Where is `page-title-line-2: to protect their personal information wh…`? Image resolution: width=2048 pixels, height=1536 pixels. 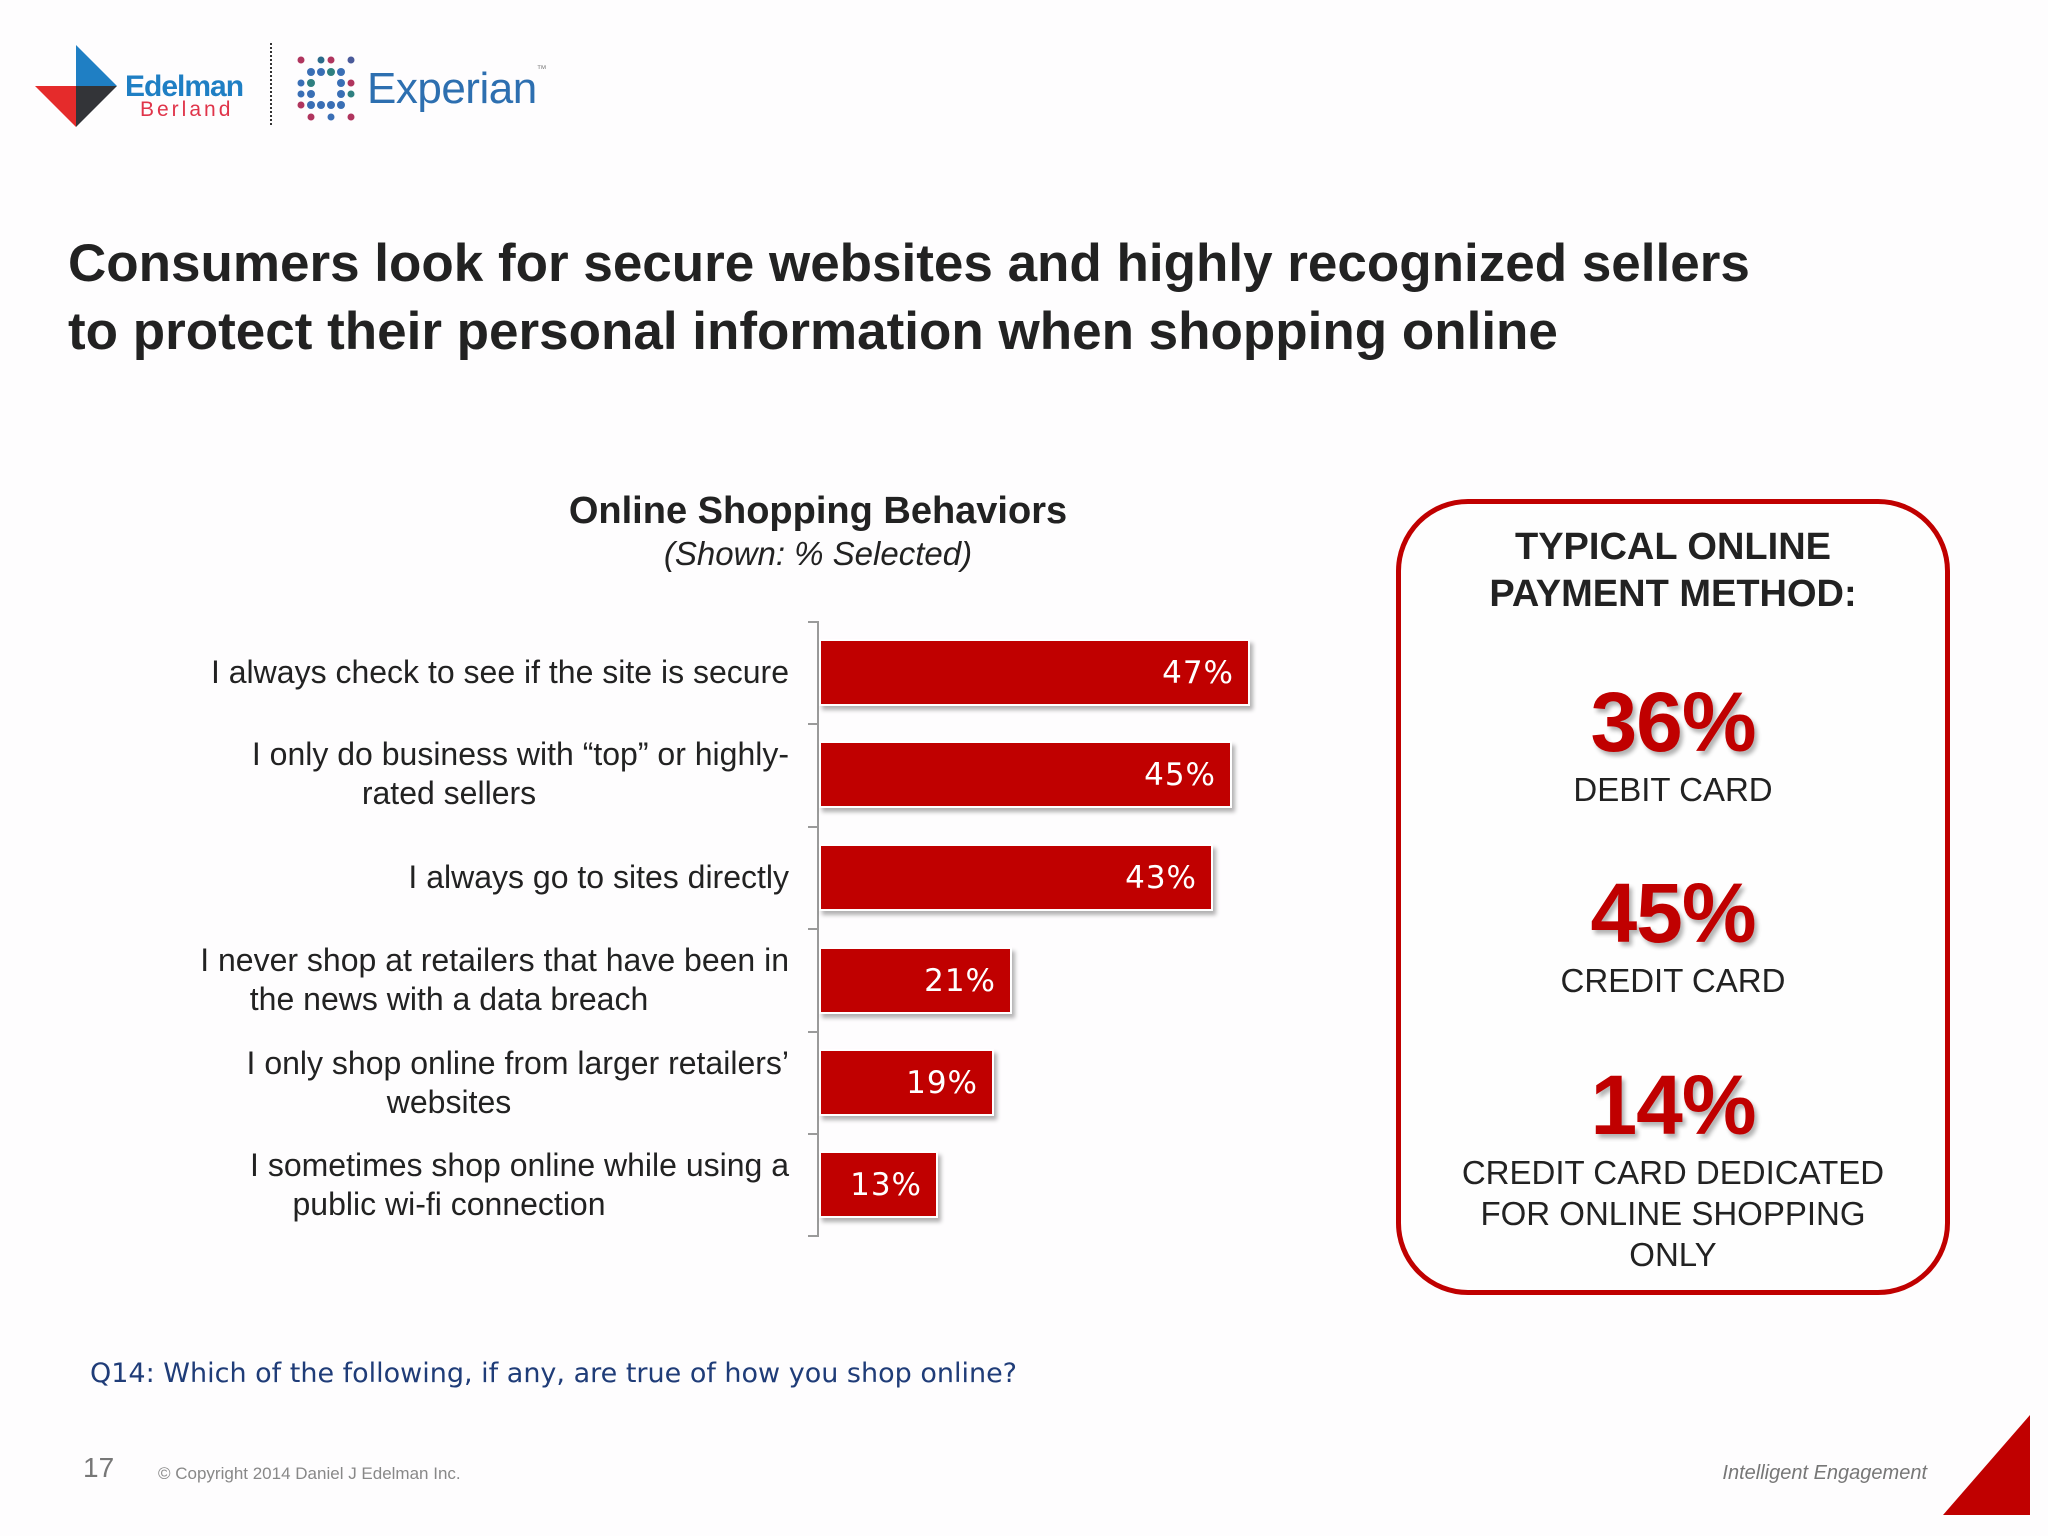
page-title-line-2: to protect their personal information wh… is located at coordinates (813, 331).